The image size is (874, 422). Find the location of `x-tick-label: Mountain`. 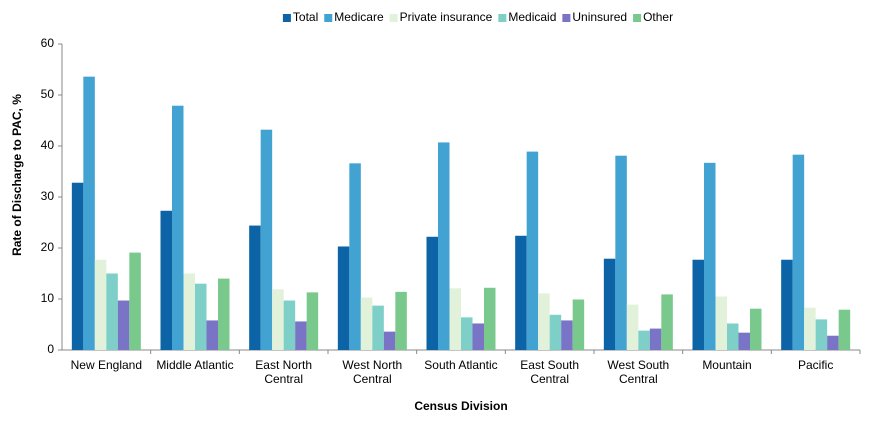

x-tick-label: Mountain is located at coordinates (727, 365).